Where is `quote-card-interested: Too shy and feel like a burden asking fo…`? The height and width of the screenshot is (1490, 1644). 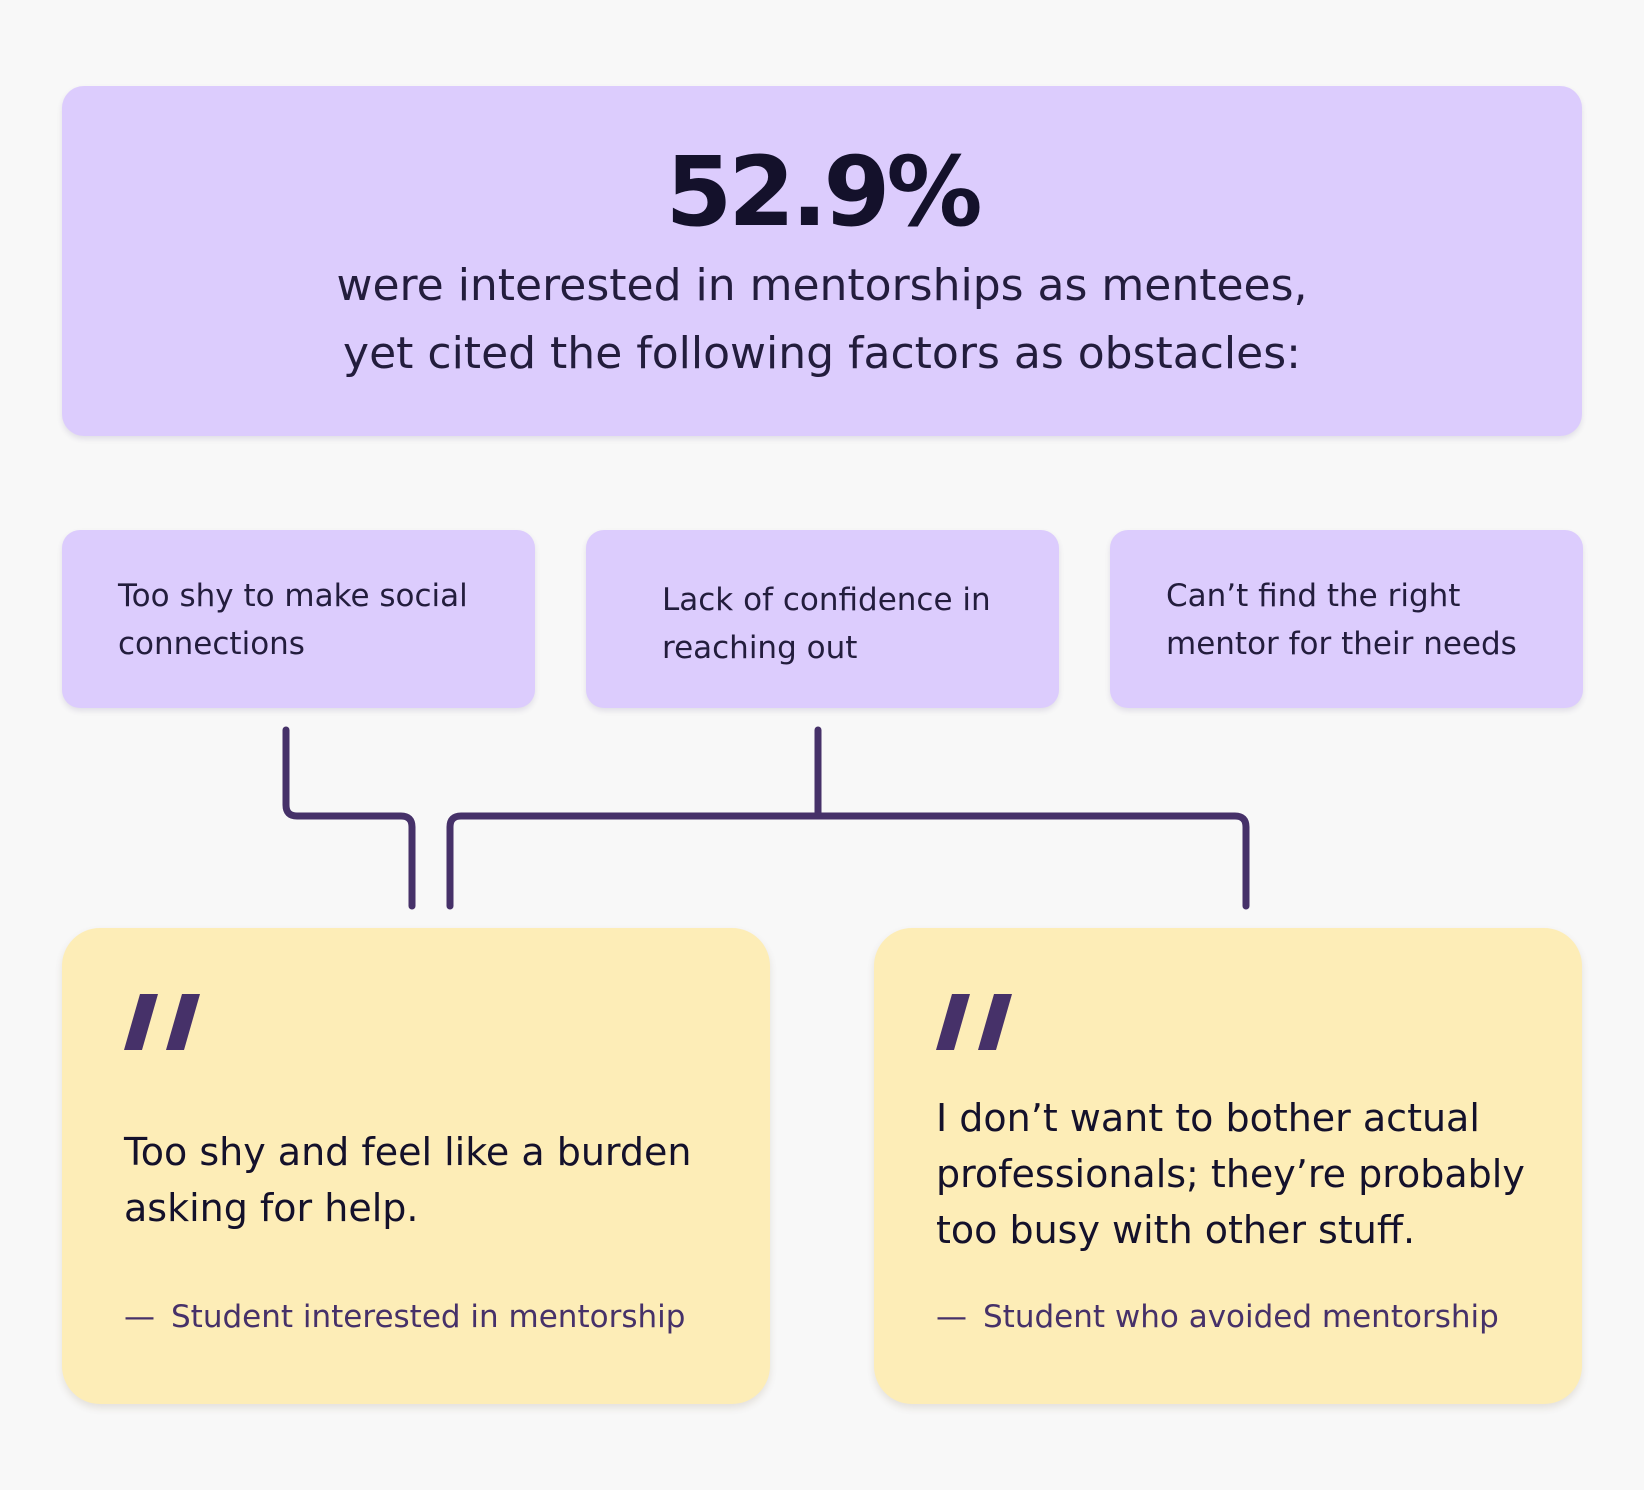
quote-card-interested: Too shy and feel like a burden asking fo… is located at coordinates (416, 1166).